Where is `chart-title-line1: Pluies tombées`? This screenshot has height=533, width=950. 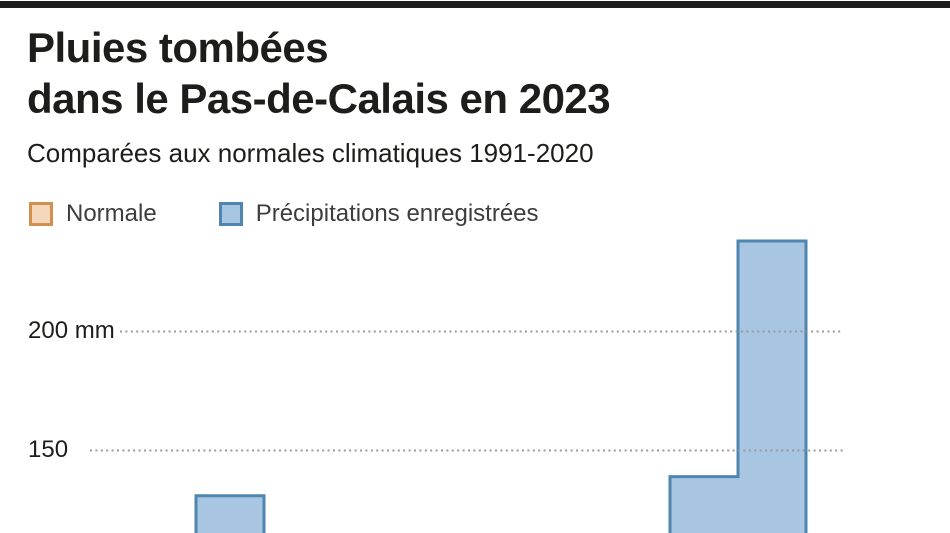
chart-title-line1: Pluies tombées is located at coordinates (178, 47).